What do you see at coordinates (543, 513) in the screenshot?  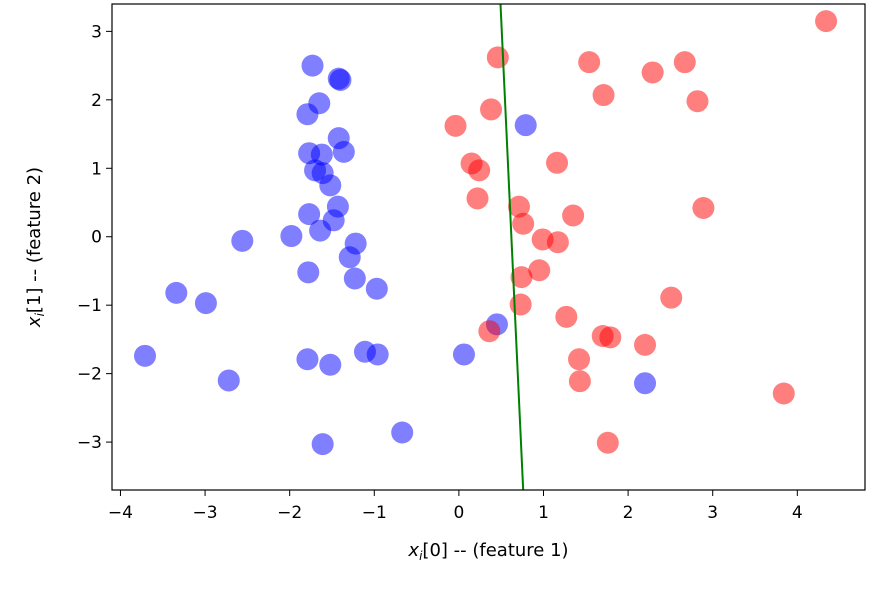 I see `x-tick-label: 1` at bounding box center [543, 513].